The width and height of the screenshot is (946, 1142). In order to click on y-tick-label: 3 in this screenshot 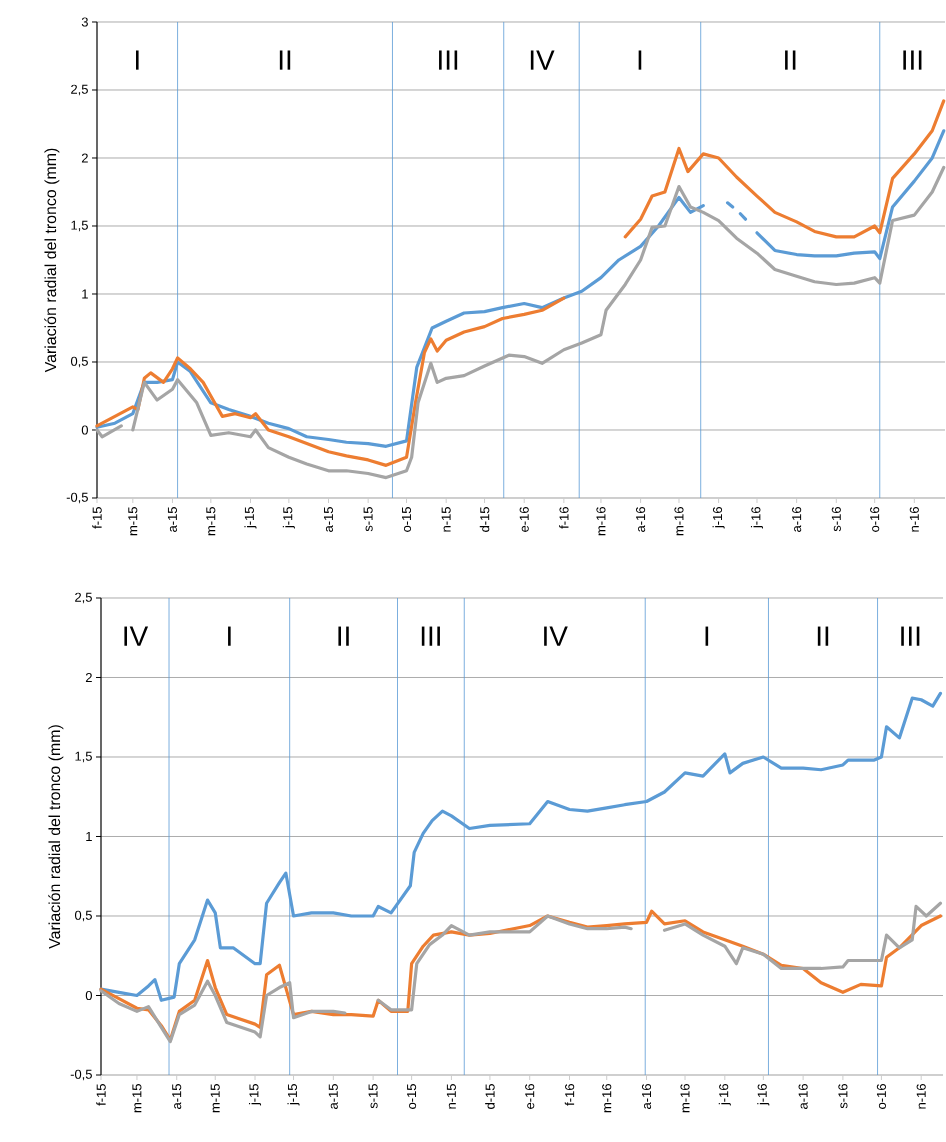, I will do `click(84, 22)`.